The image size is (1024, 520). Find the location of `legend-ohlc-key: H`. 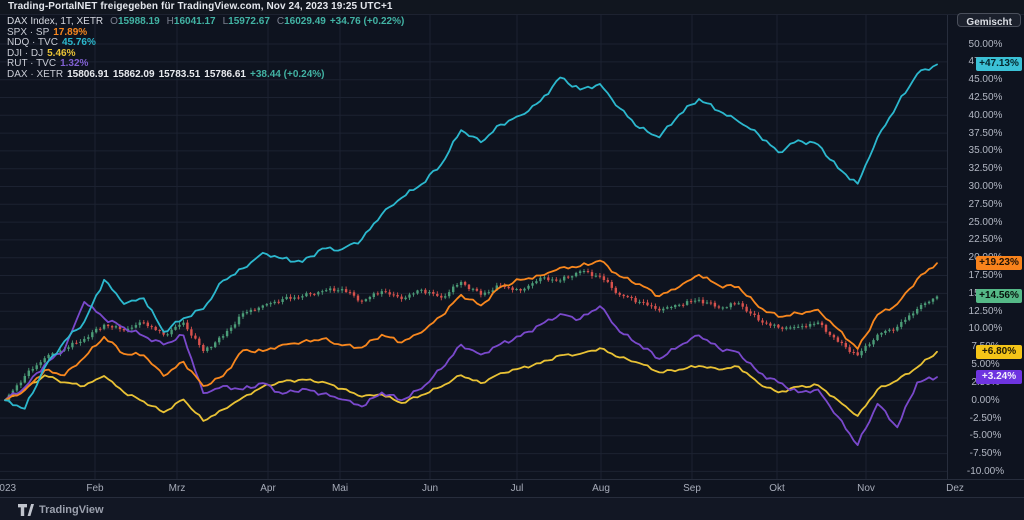

legend-ohlc-key: H is located at coordinates (170, 21).